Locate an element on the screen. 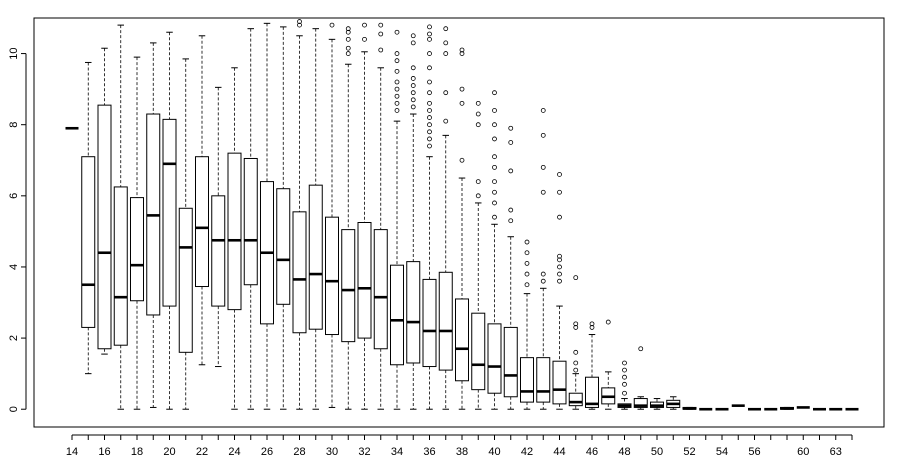 This screenshot has height=465, width=900. x-tick-label: 32 is located at coordinates (364, 452).